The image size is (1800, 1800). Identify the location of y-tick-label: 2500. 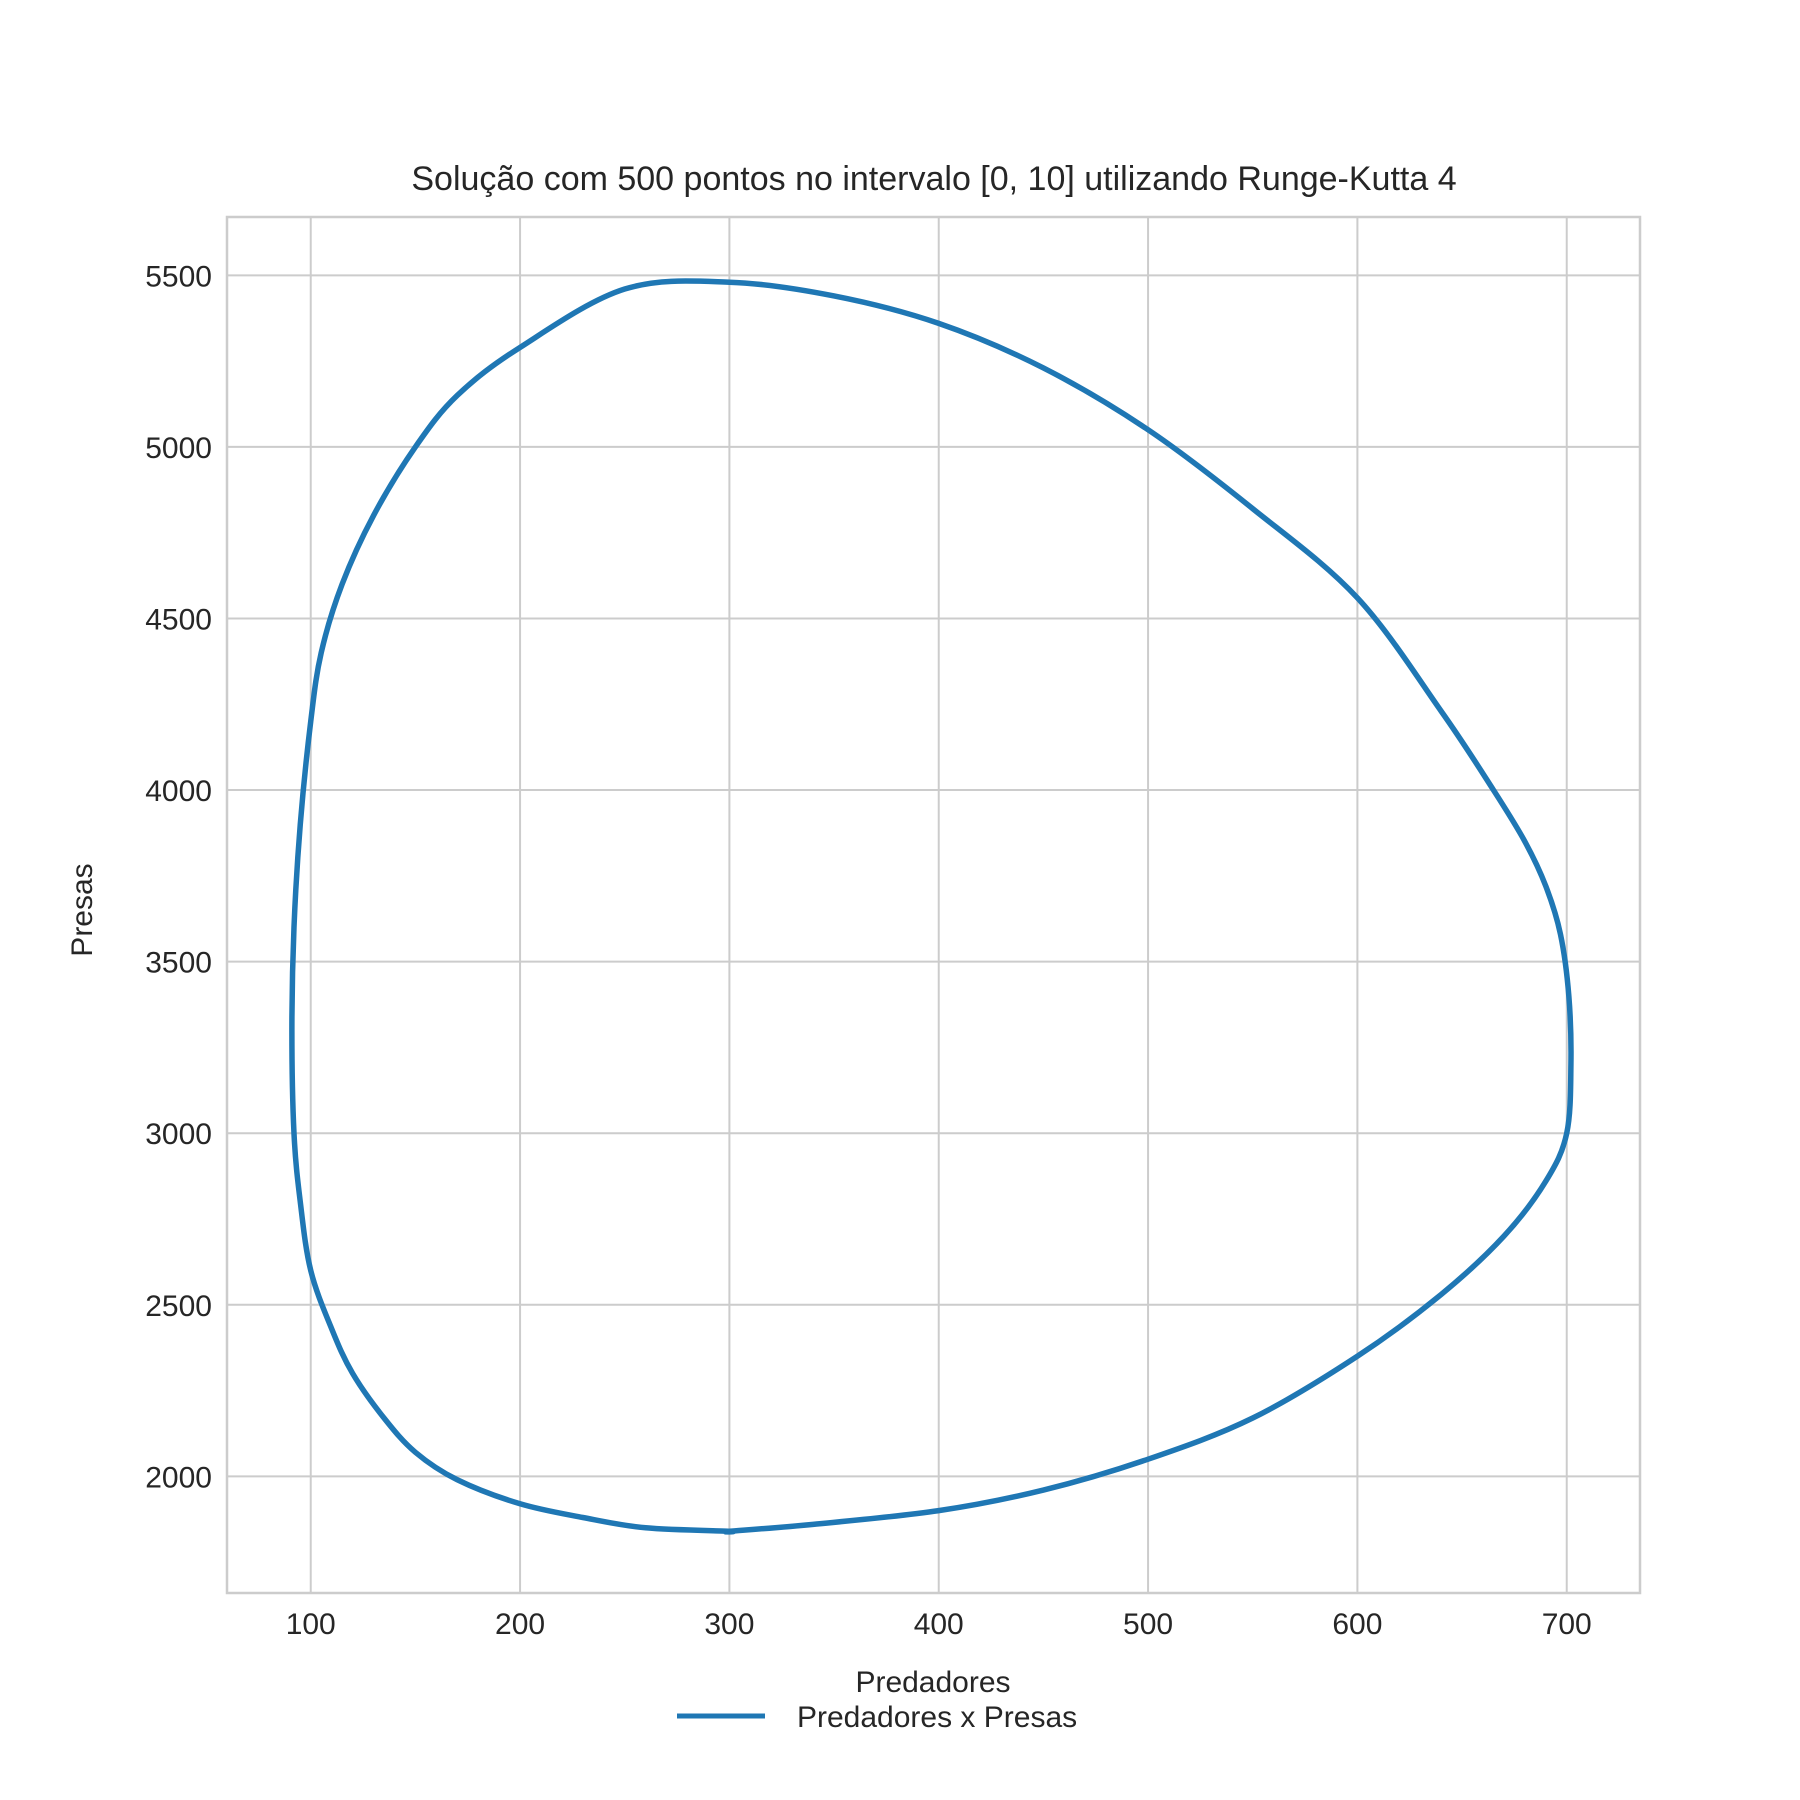
(178, 1306).